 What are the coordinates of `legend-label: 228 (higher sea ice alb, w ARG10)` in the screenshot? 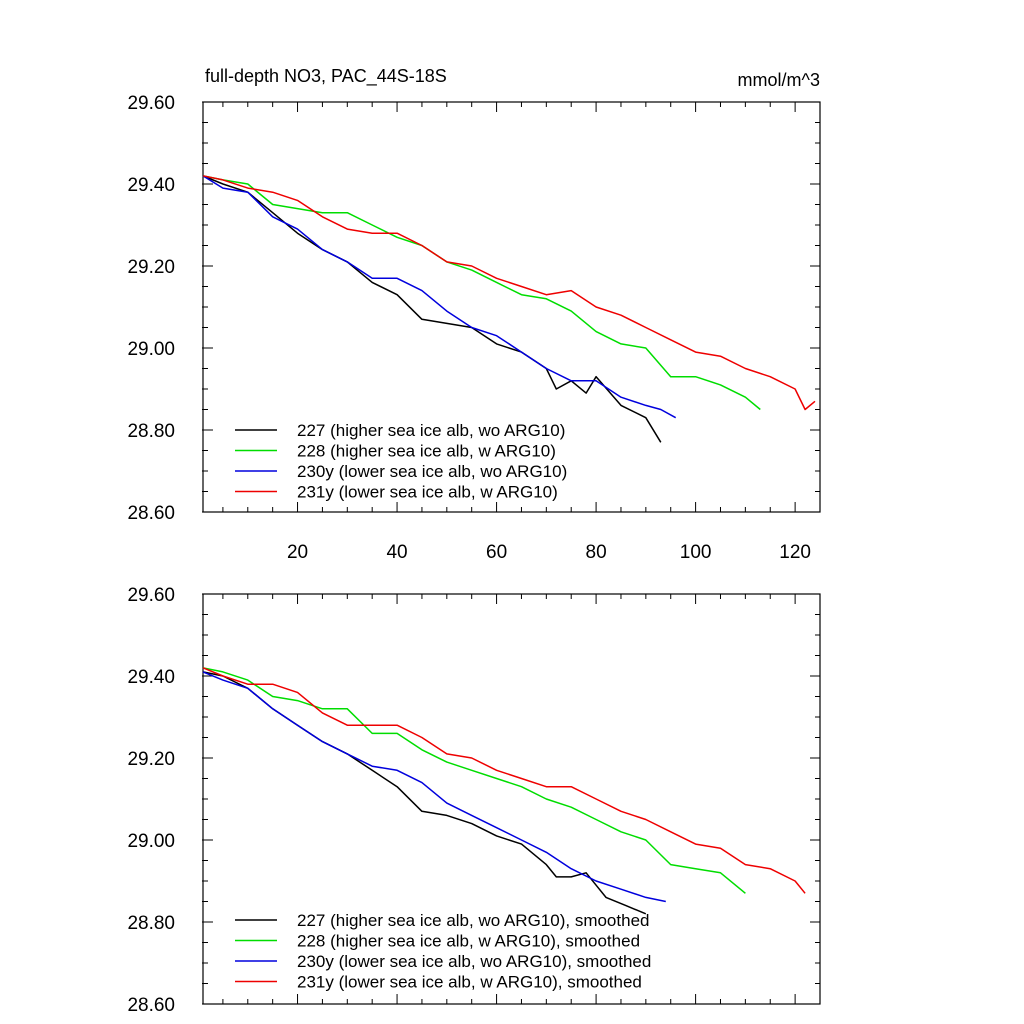 It's located at (426, 451).